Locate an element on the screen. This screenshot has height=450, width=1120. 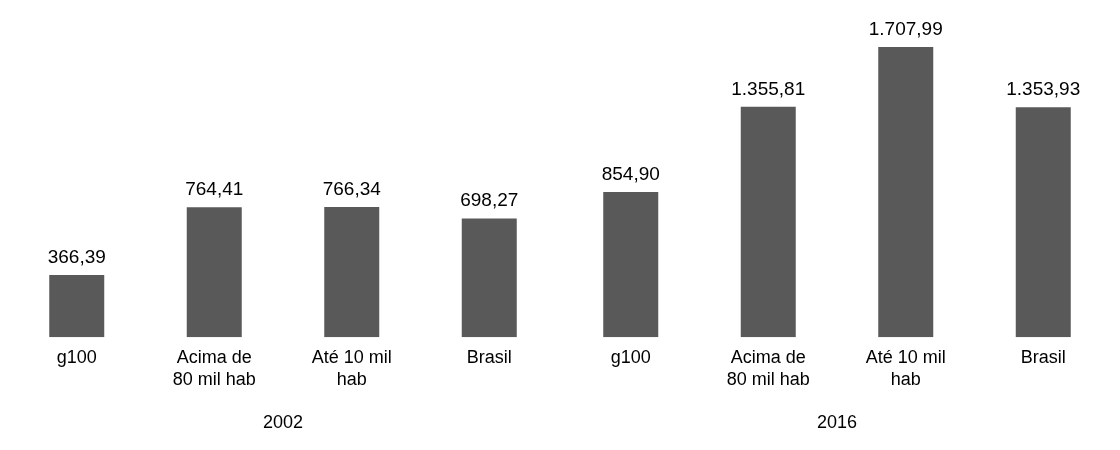
data-label: 766,34 is located at coordinates (352, 188).